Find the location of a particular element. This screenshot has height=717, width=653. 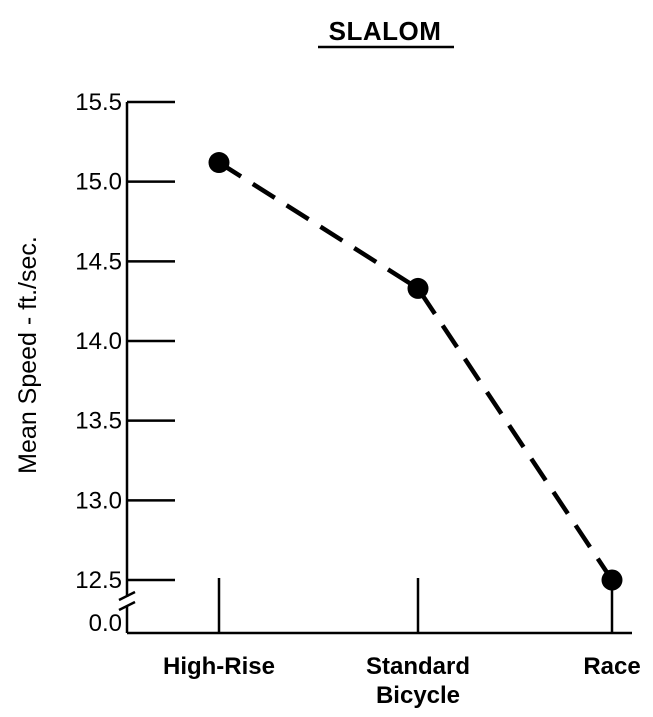

chart-title-group: SLALOM is located at coordinates (386, 32).